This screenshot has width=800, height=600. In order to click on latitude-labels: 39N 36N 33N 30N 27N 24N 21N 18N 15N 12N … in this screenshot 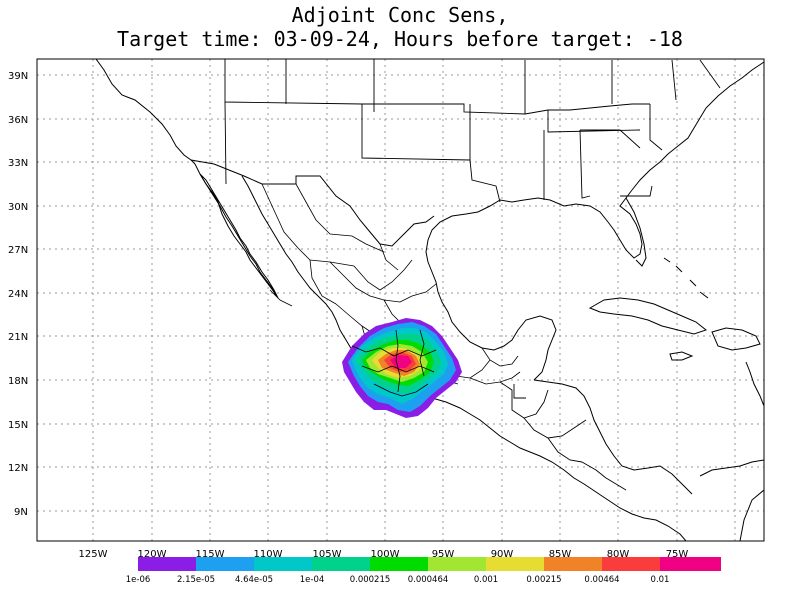, I will do `click(18, 294)`.